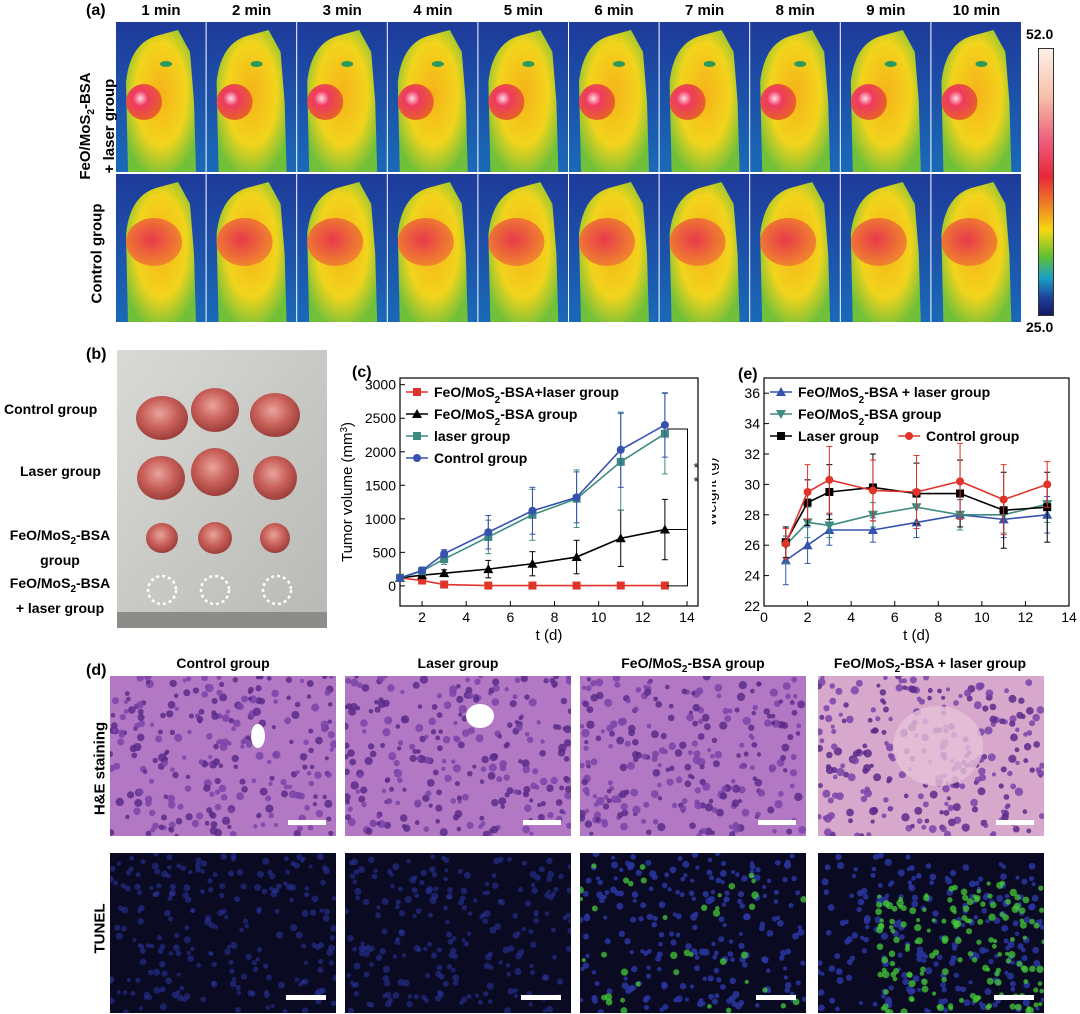  I want to click on y-tick-label: 3000, so click(380, 385).